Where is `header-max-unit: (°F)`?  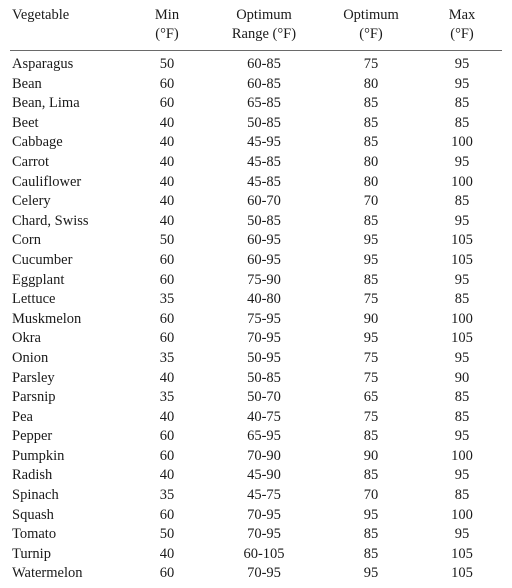
header-max-unit: (°F) is located at coordinates (462, 38).